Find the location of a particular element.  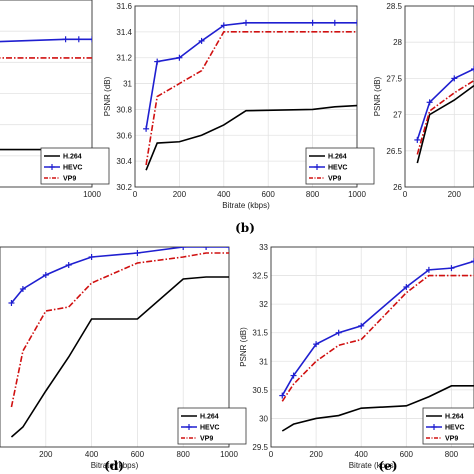

y-tick-label: 26 is located at coordinates (397, 187).